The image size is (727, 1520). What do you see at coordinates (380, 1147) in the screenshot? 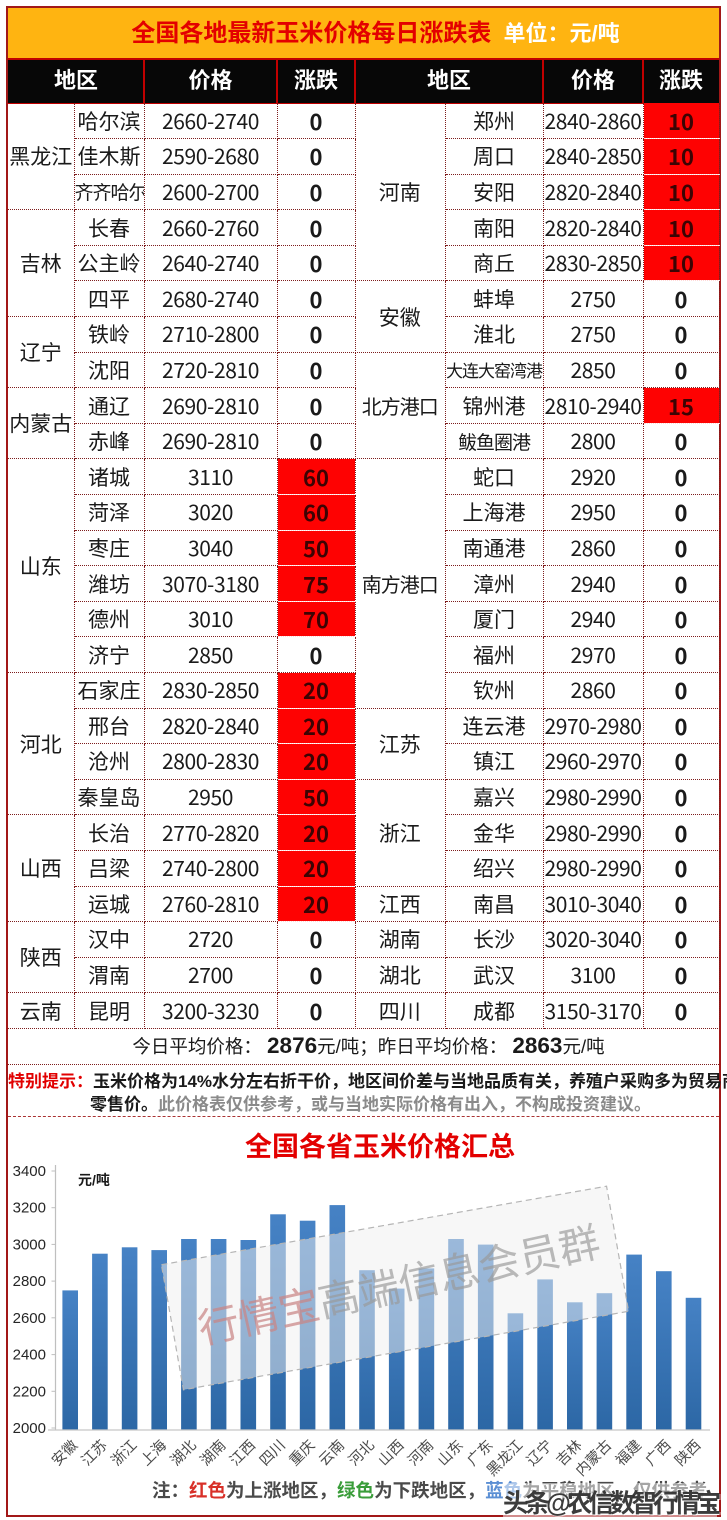
I see `svg-text: 全国各省玉米价格汇总` at bounding box center [380, 1147].